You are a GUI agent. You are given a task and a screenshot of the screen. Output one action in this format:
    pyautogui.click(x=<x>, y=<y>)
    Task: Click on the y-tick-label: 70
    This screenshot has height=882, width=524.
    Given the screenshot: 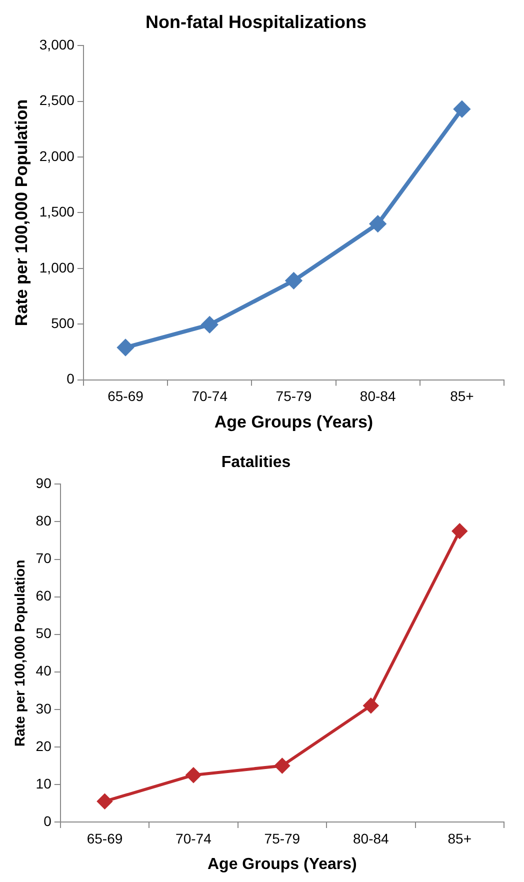 What is the action you would take?
    pyautogui.click(x=44, y=558)
    